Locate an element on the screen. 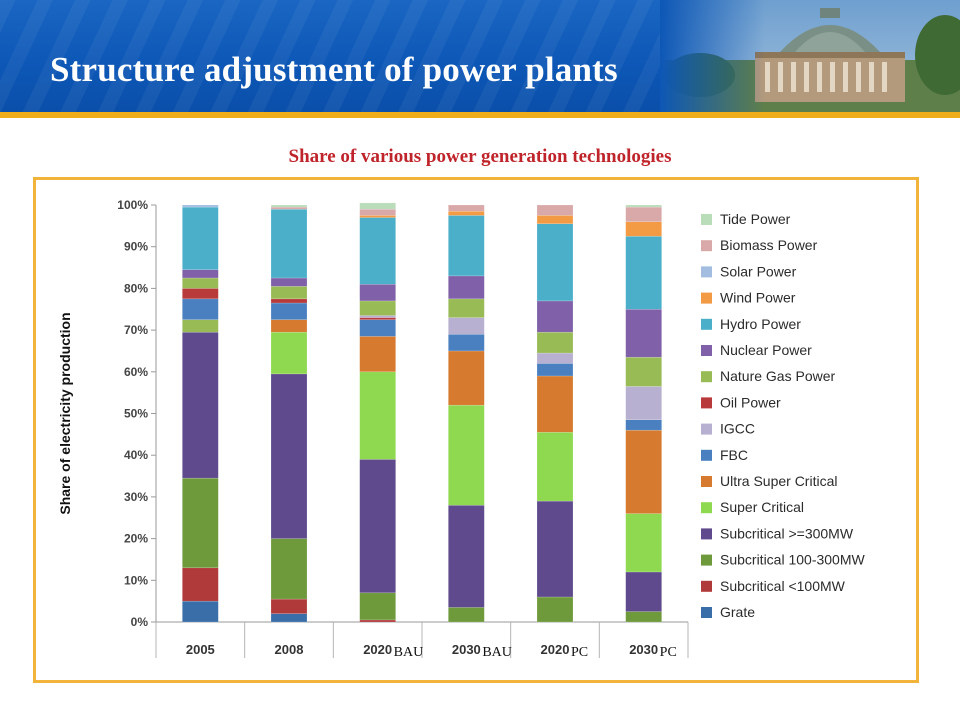  y-tick-label: 10% is located at coordinates (136, 580).